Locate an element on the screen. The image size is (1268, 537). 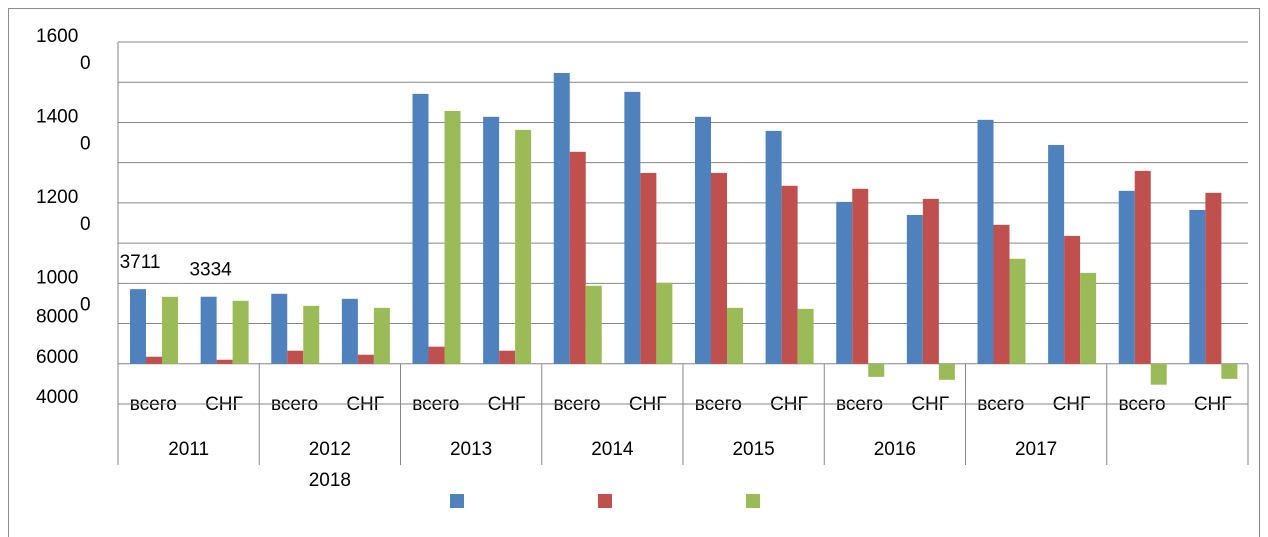
group-label: 2016 is located at coordinates (895, 449).